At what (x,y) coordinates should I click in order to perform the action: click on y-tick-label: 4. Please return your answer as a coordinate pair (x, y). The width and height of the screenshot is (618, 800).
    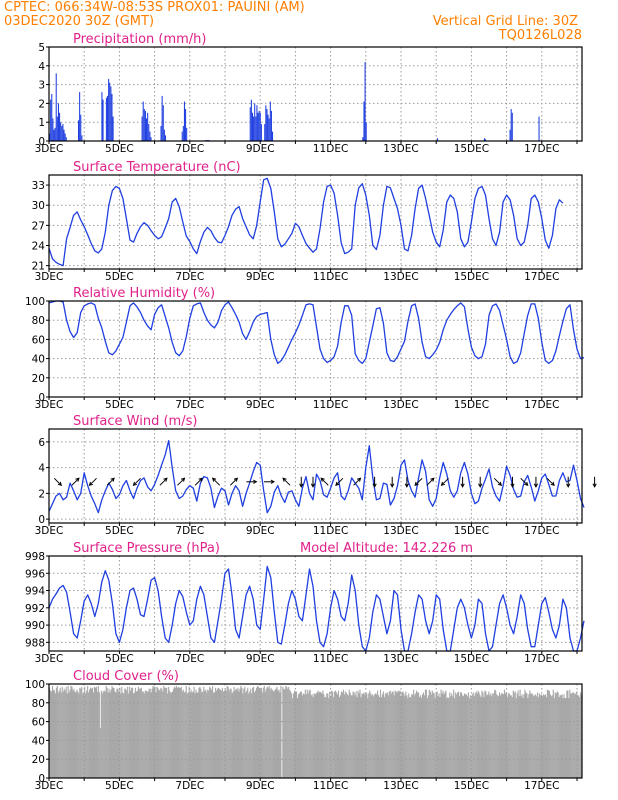
    Looking at the image, I should click on (41, 469).